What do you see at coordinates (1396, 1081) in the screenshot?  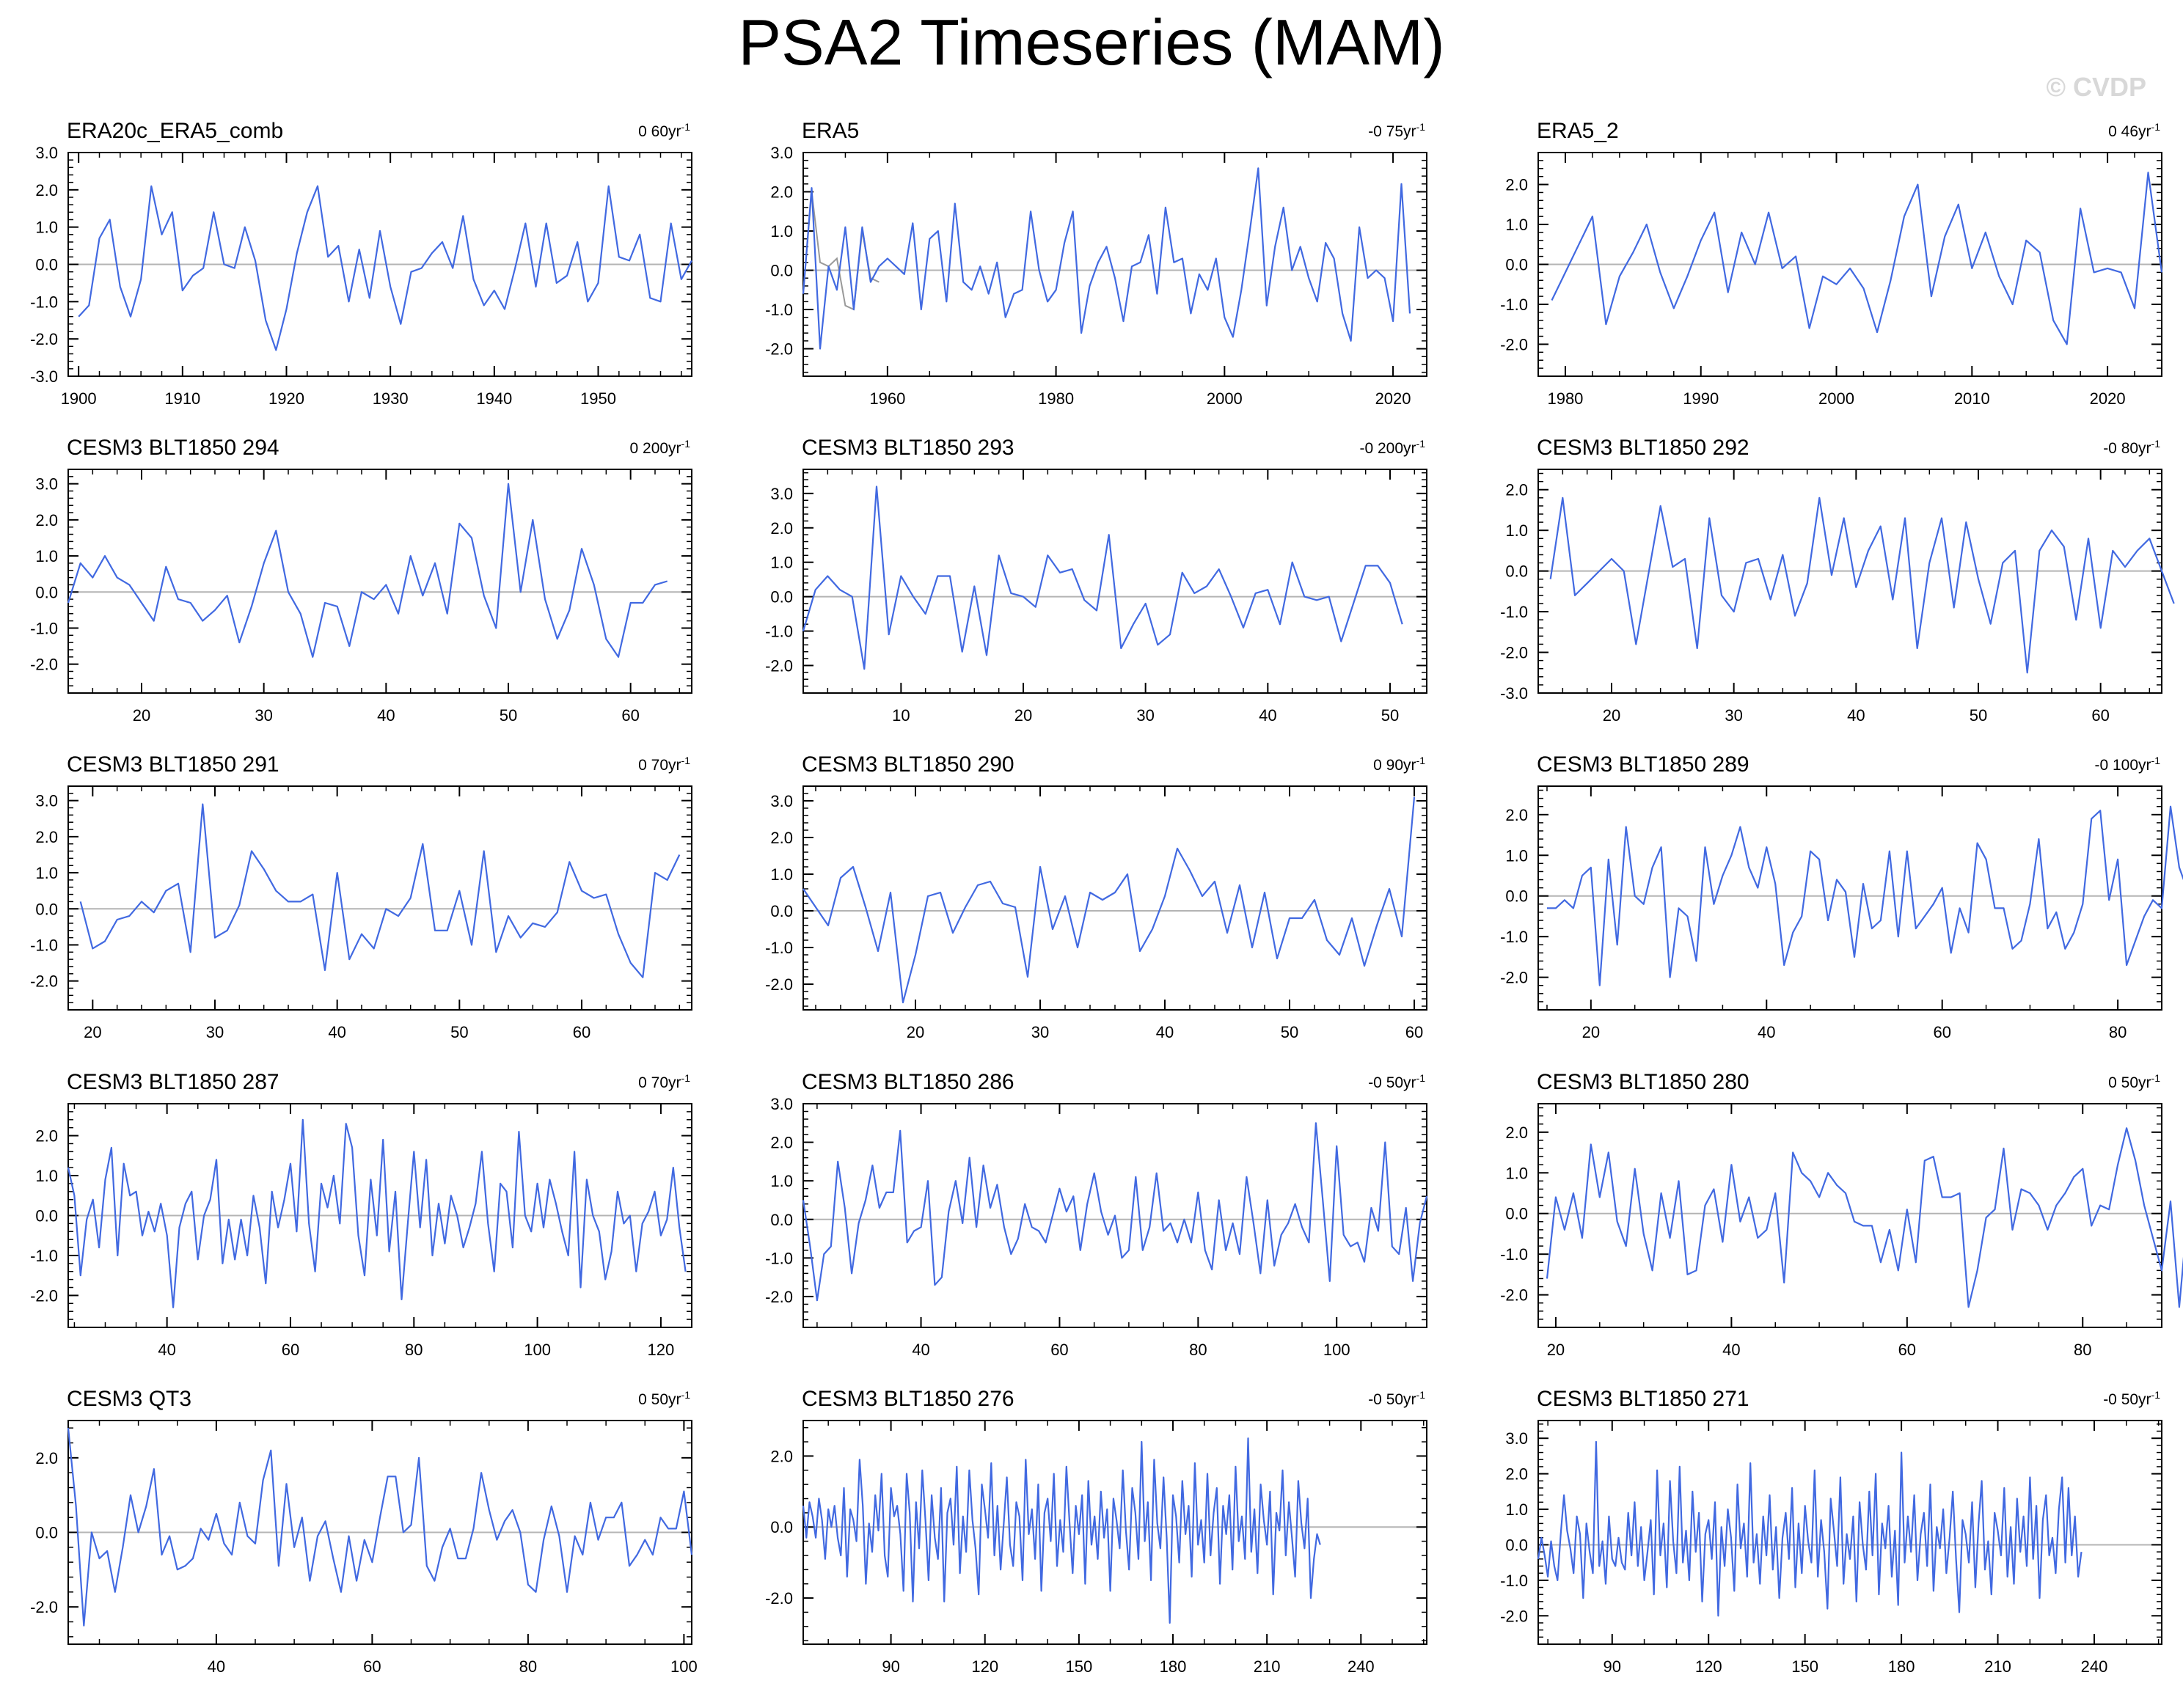 I see `trend-label: -0 50yr-1` at bounding box center [1396, 1081].